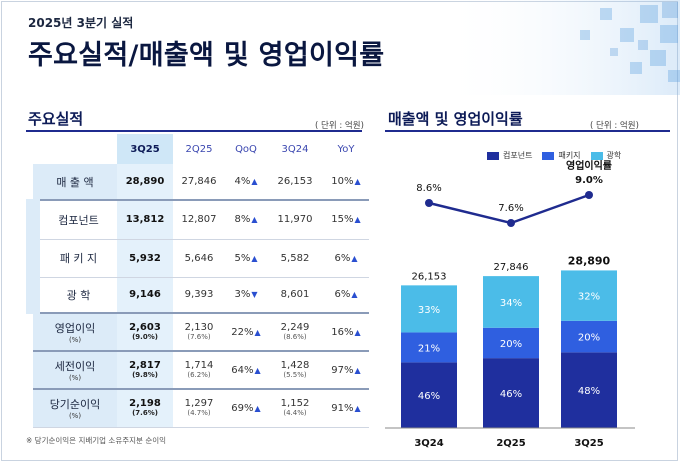 The image size is (680, 463). What do you see at coordinates (605, 155) in the screenshot?
I see `legend-item: 광학` at bounding box center [605, 155].